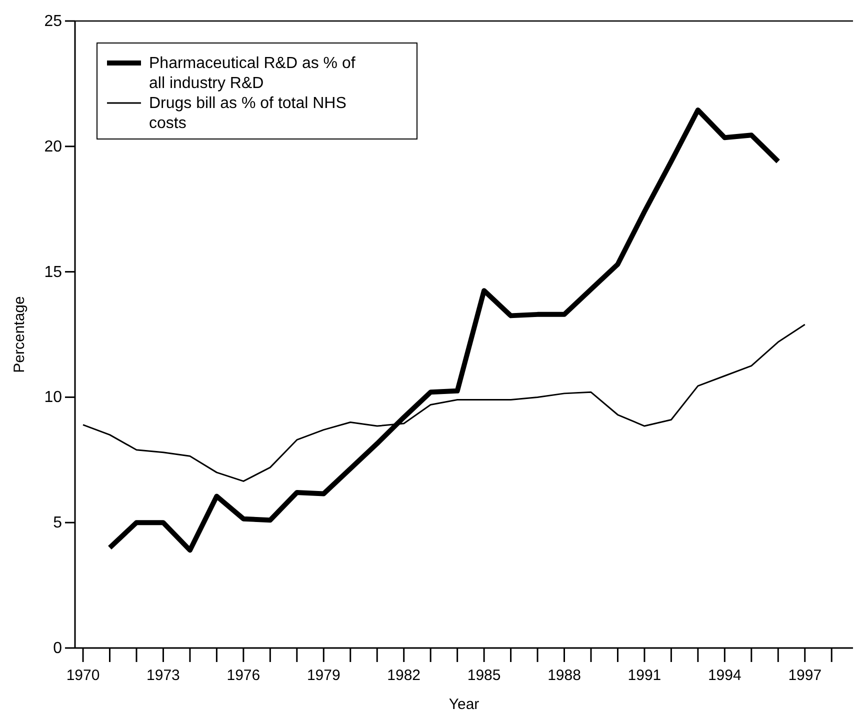  What do you see at coordinates (805, 675) in the screenshot?
I see `x-tick-label: 1997` at bounding box center [805, 675].